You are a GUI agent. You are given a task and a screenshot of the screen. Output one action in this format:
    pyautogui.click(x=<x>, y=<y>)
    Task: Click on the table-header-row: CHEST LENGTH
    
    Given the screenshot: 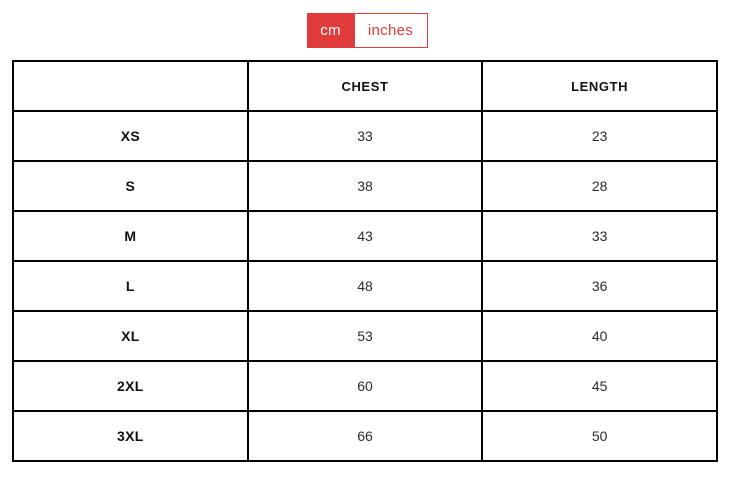 What is the action you would take?
    pyautogui.click(x=365, y=86)
    